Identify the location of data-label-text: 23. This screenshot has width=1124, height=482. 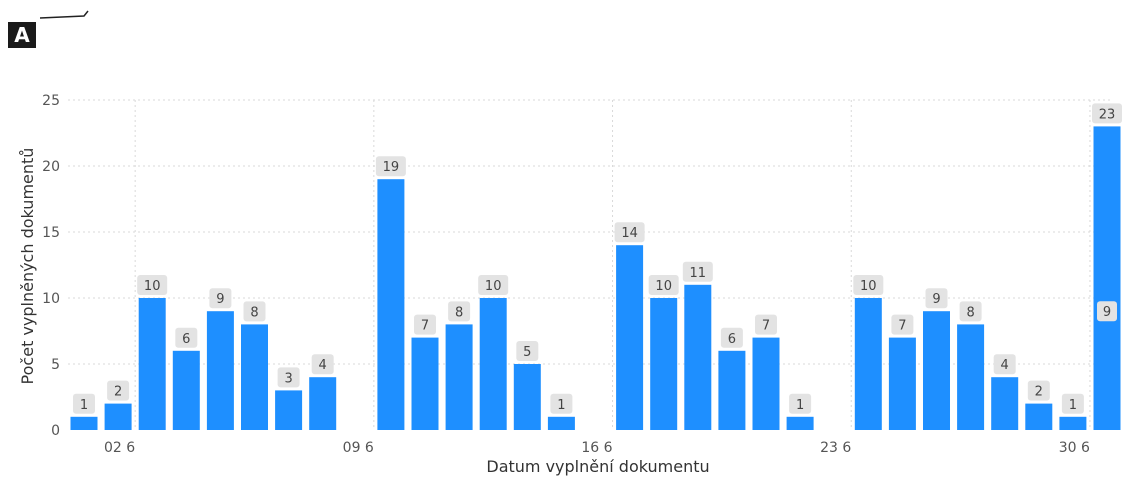
(1107, 114).